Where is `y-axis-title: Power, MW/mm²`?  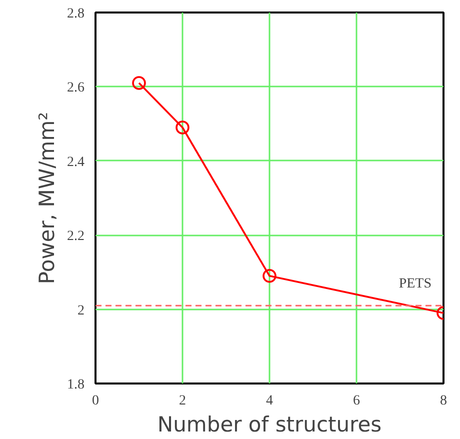 y-axis-title: Power, MW/mm² is located at coordinates (47, 198).